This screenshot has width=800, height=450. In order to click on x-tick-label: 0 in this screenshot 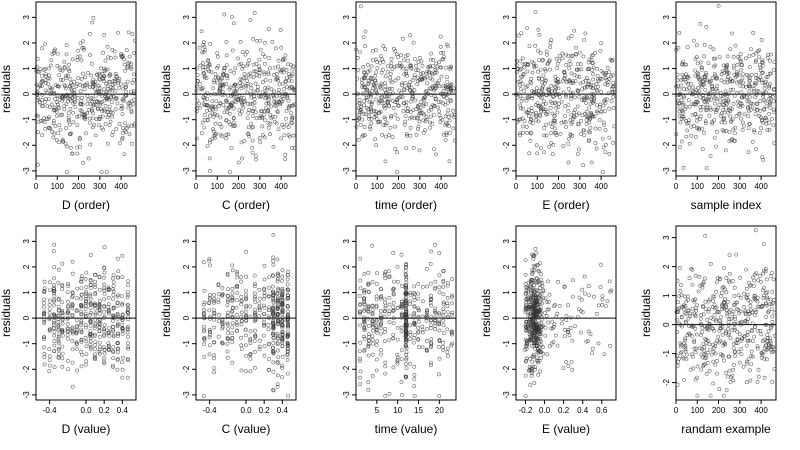, I will do `click(516, 186)`.